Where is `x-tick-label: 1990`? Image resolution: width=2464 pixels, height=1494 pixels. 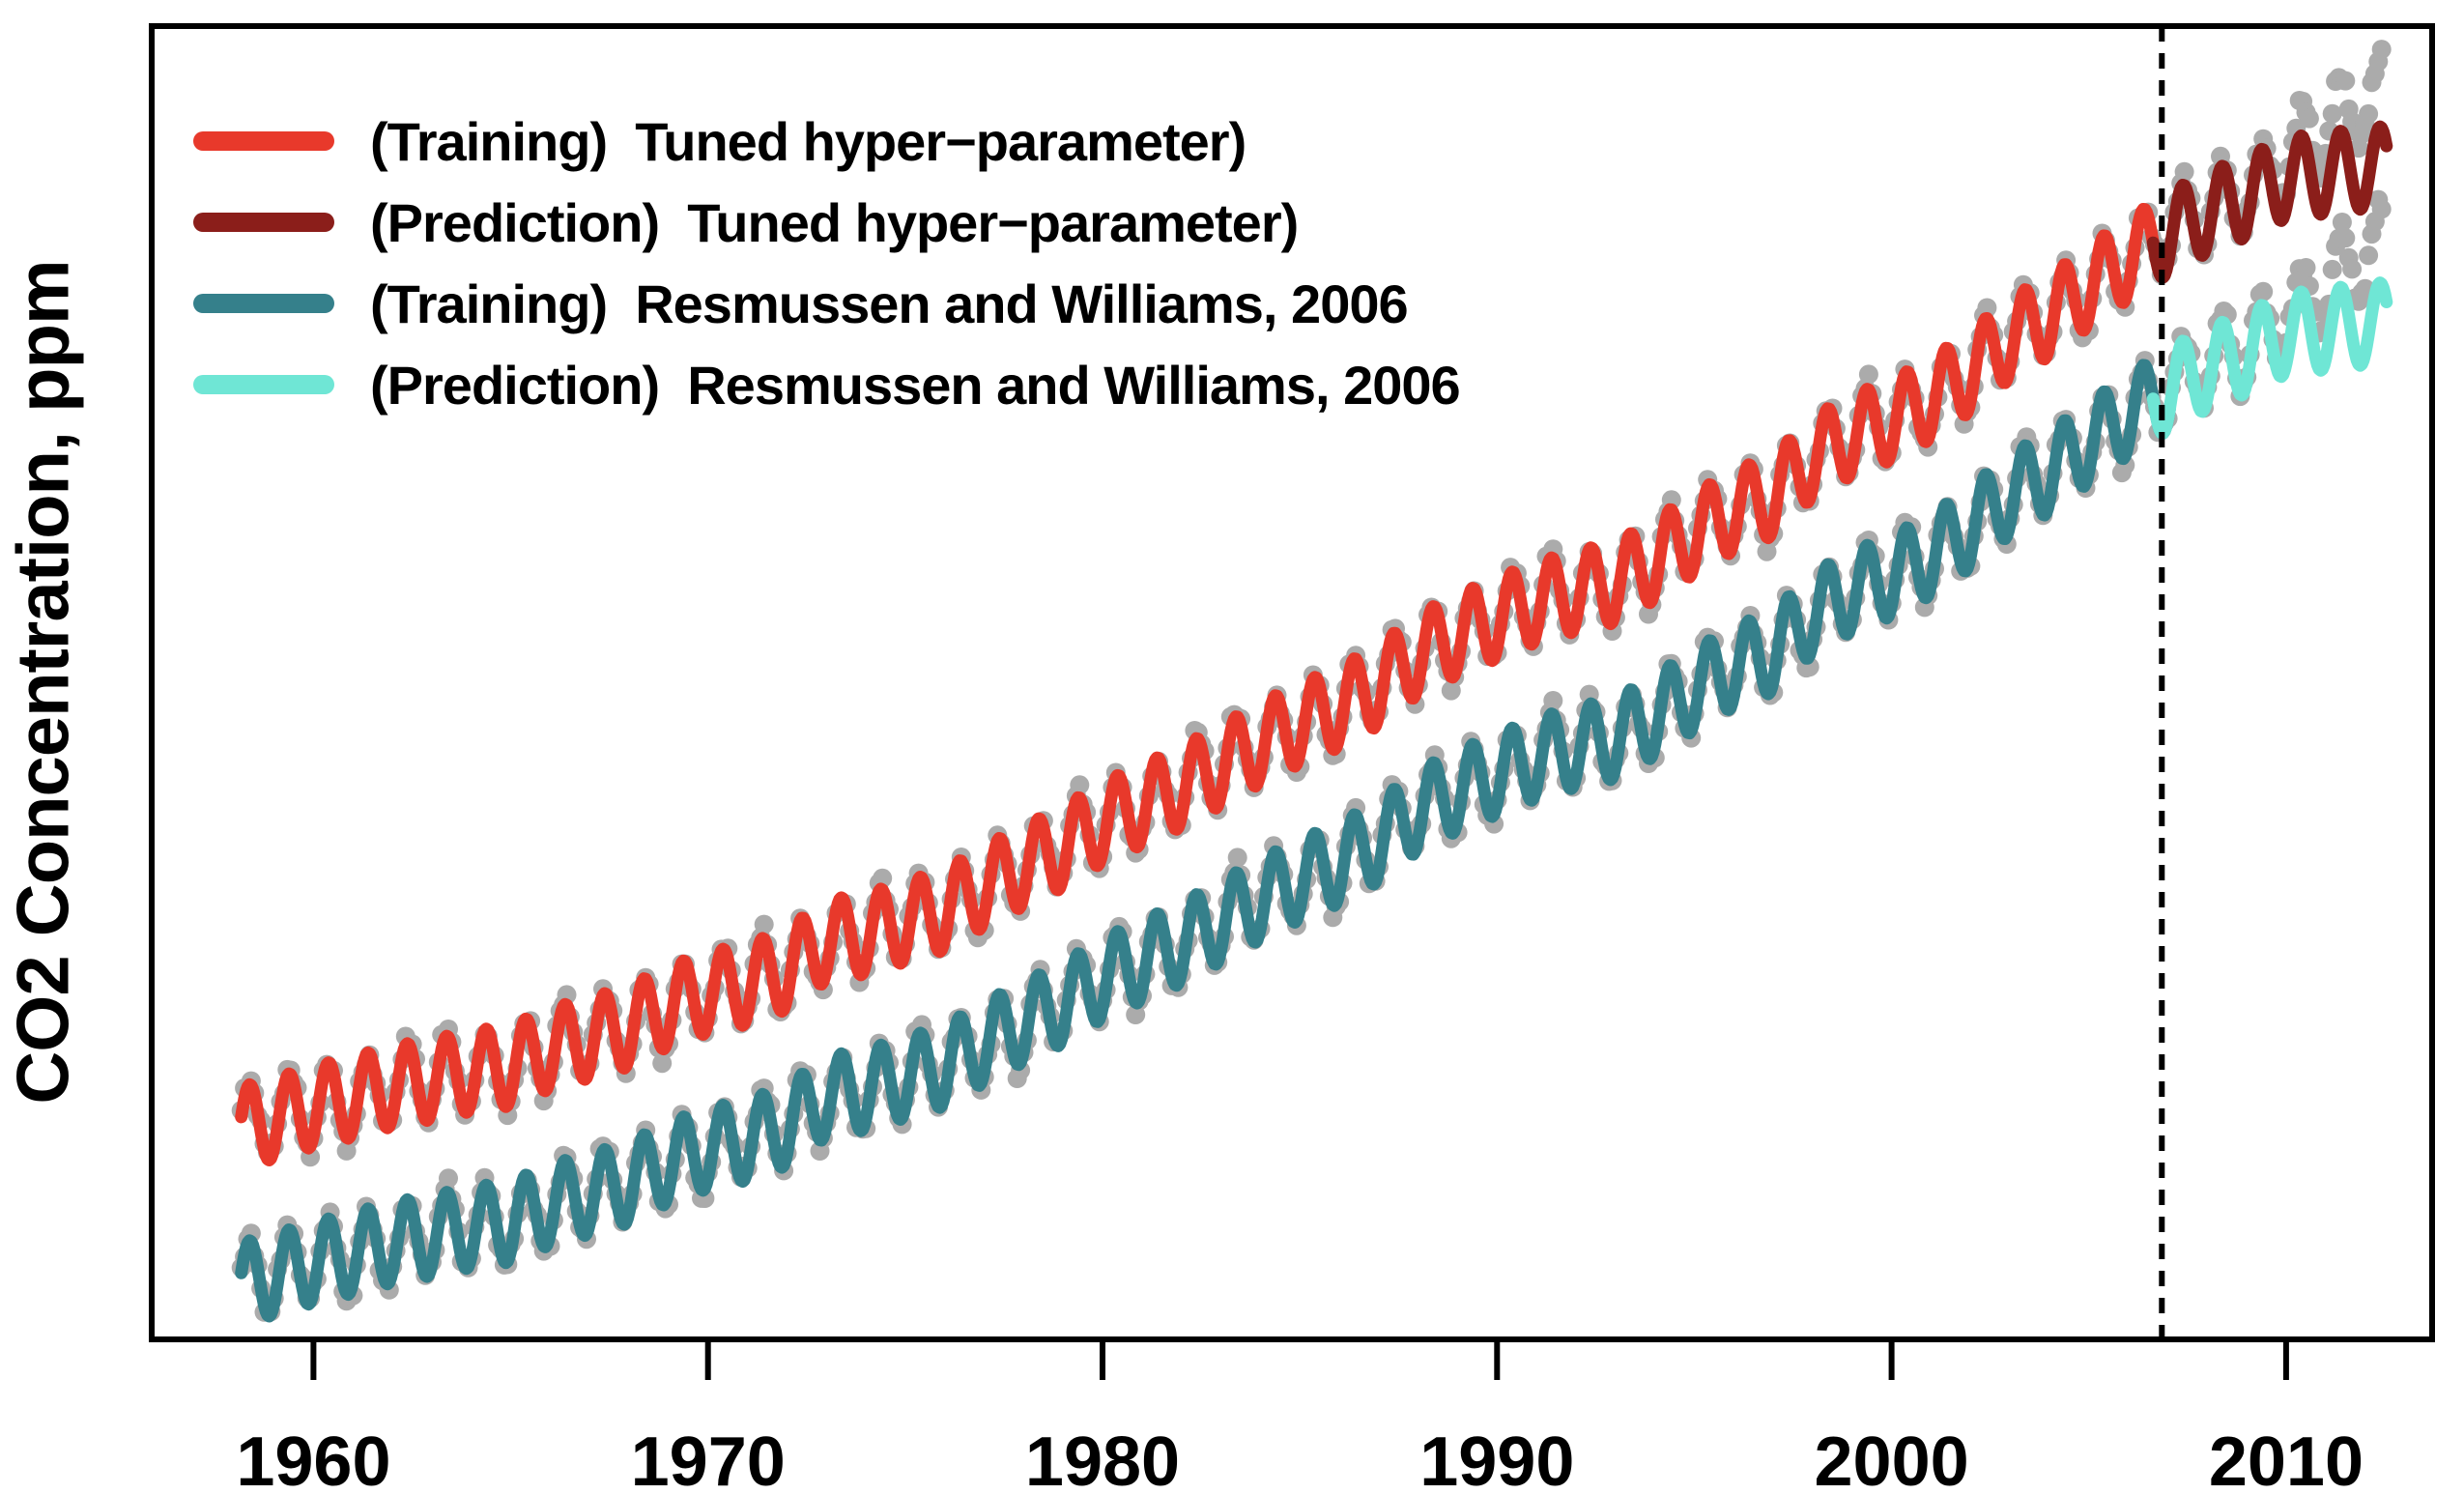 x-tick-label: 1990 is located at coordinates (1496, 1458).